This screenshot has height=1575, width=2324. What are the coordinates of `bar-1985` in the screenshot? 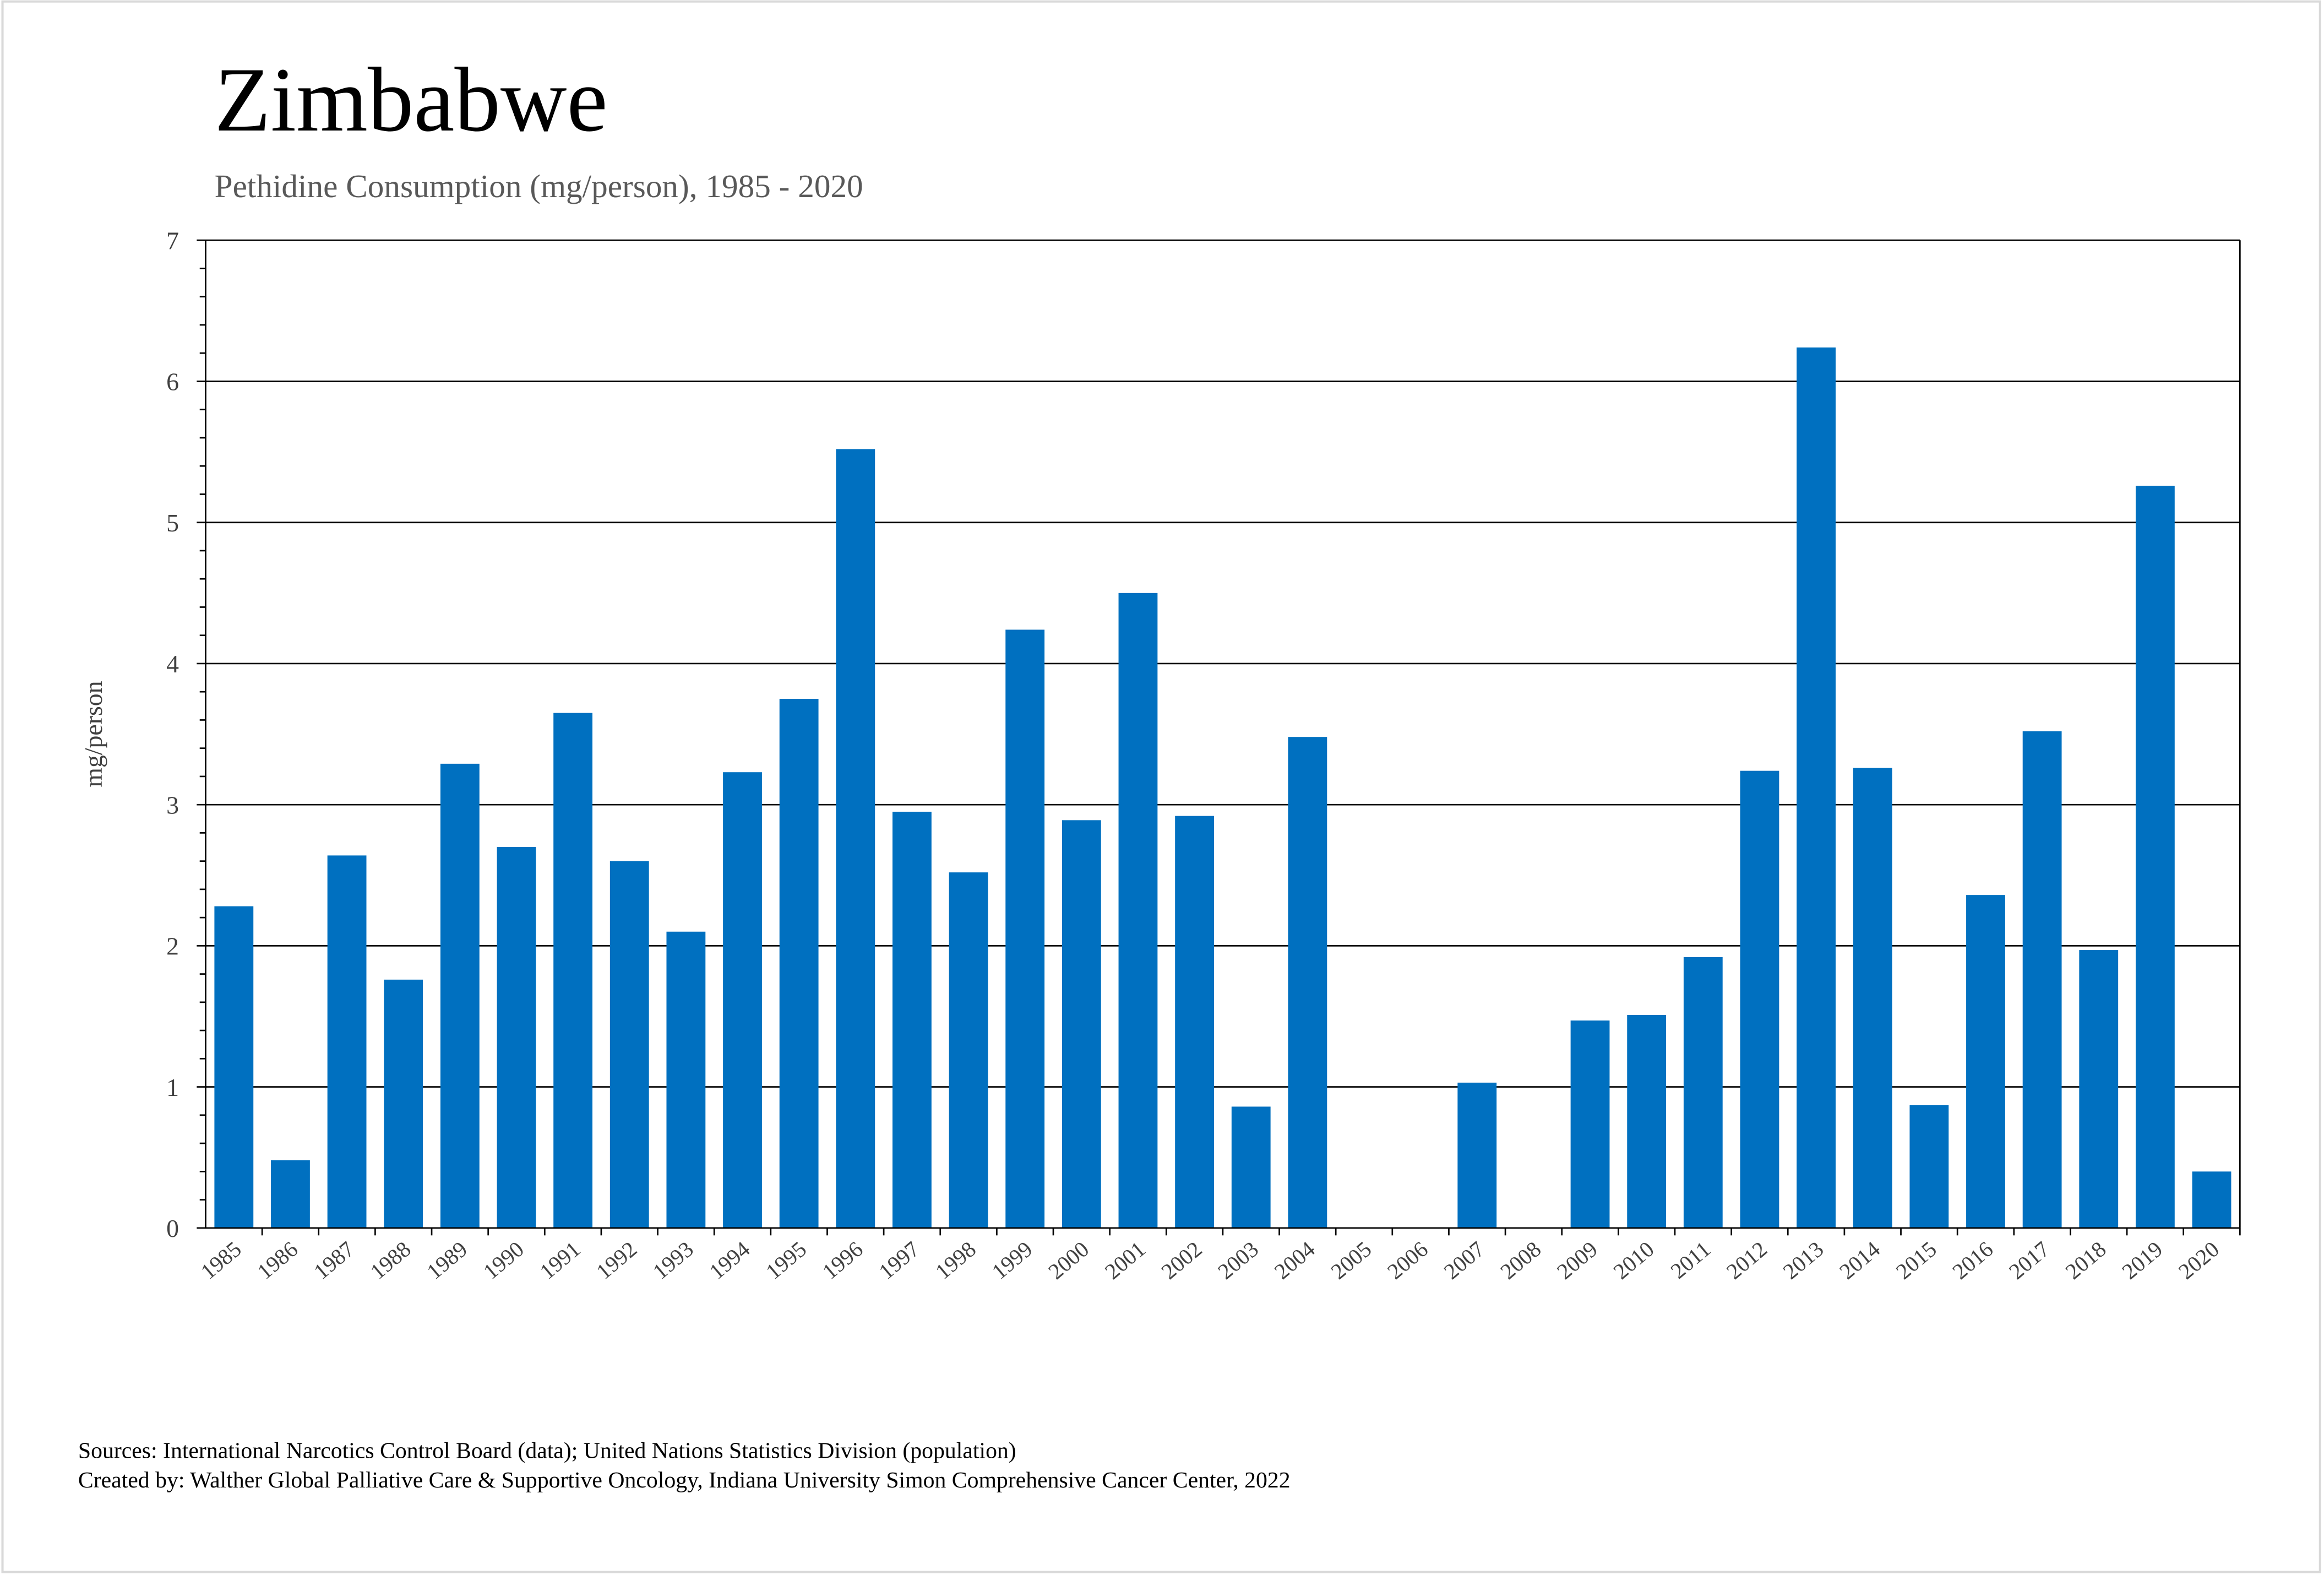 It's located at (234, 1067).